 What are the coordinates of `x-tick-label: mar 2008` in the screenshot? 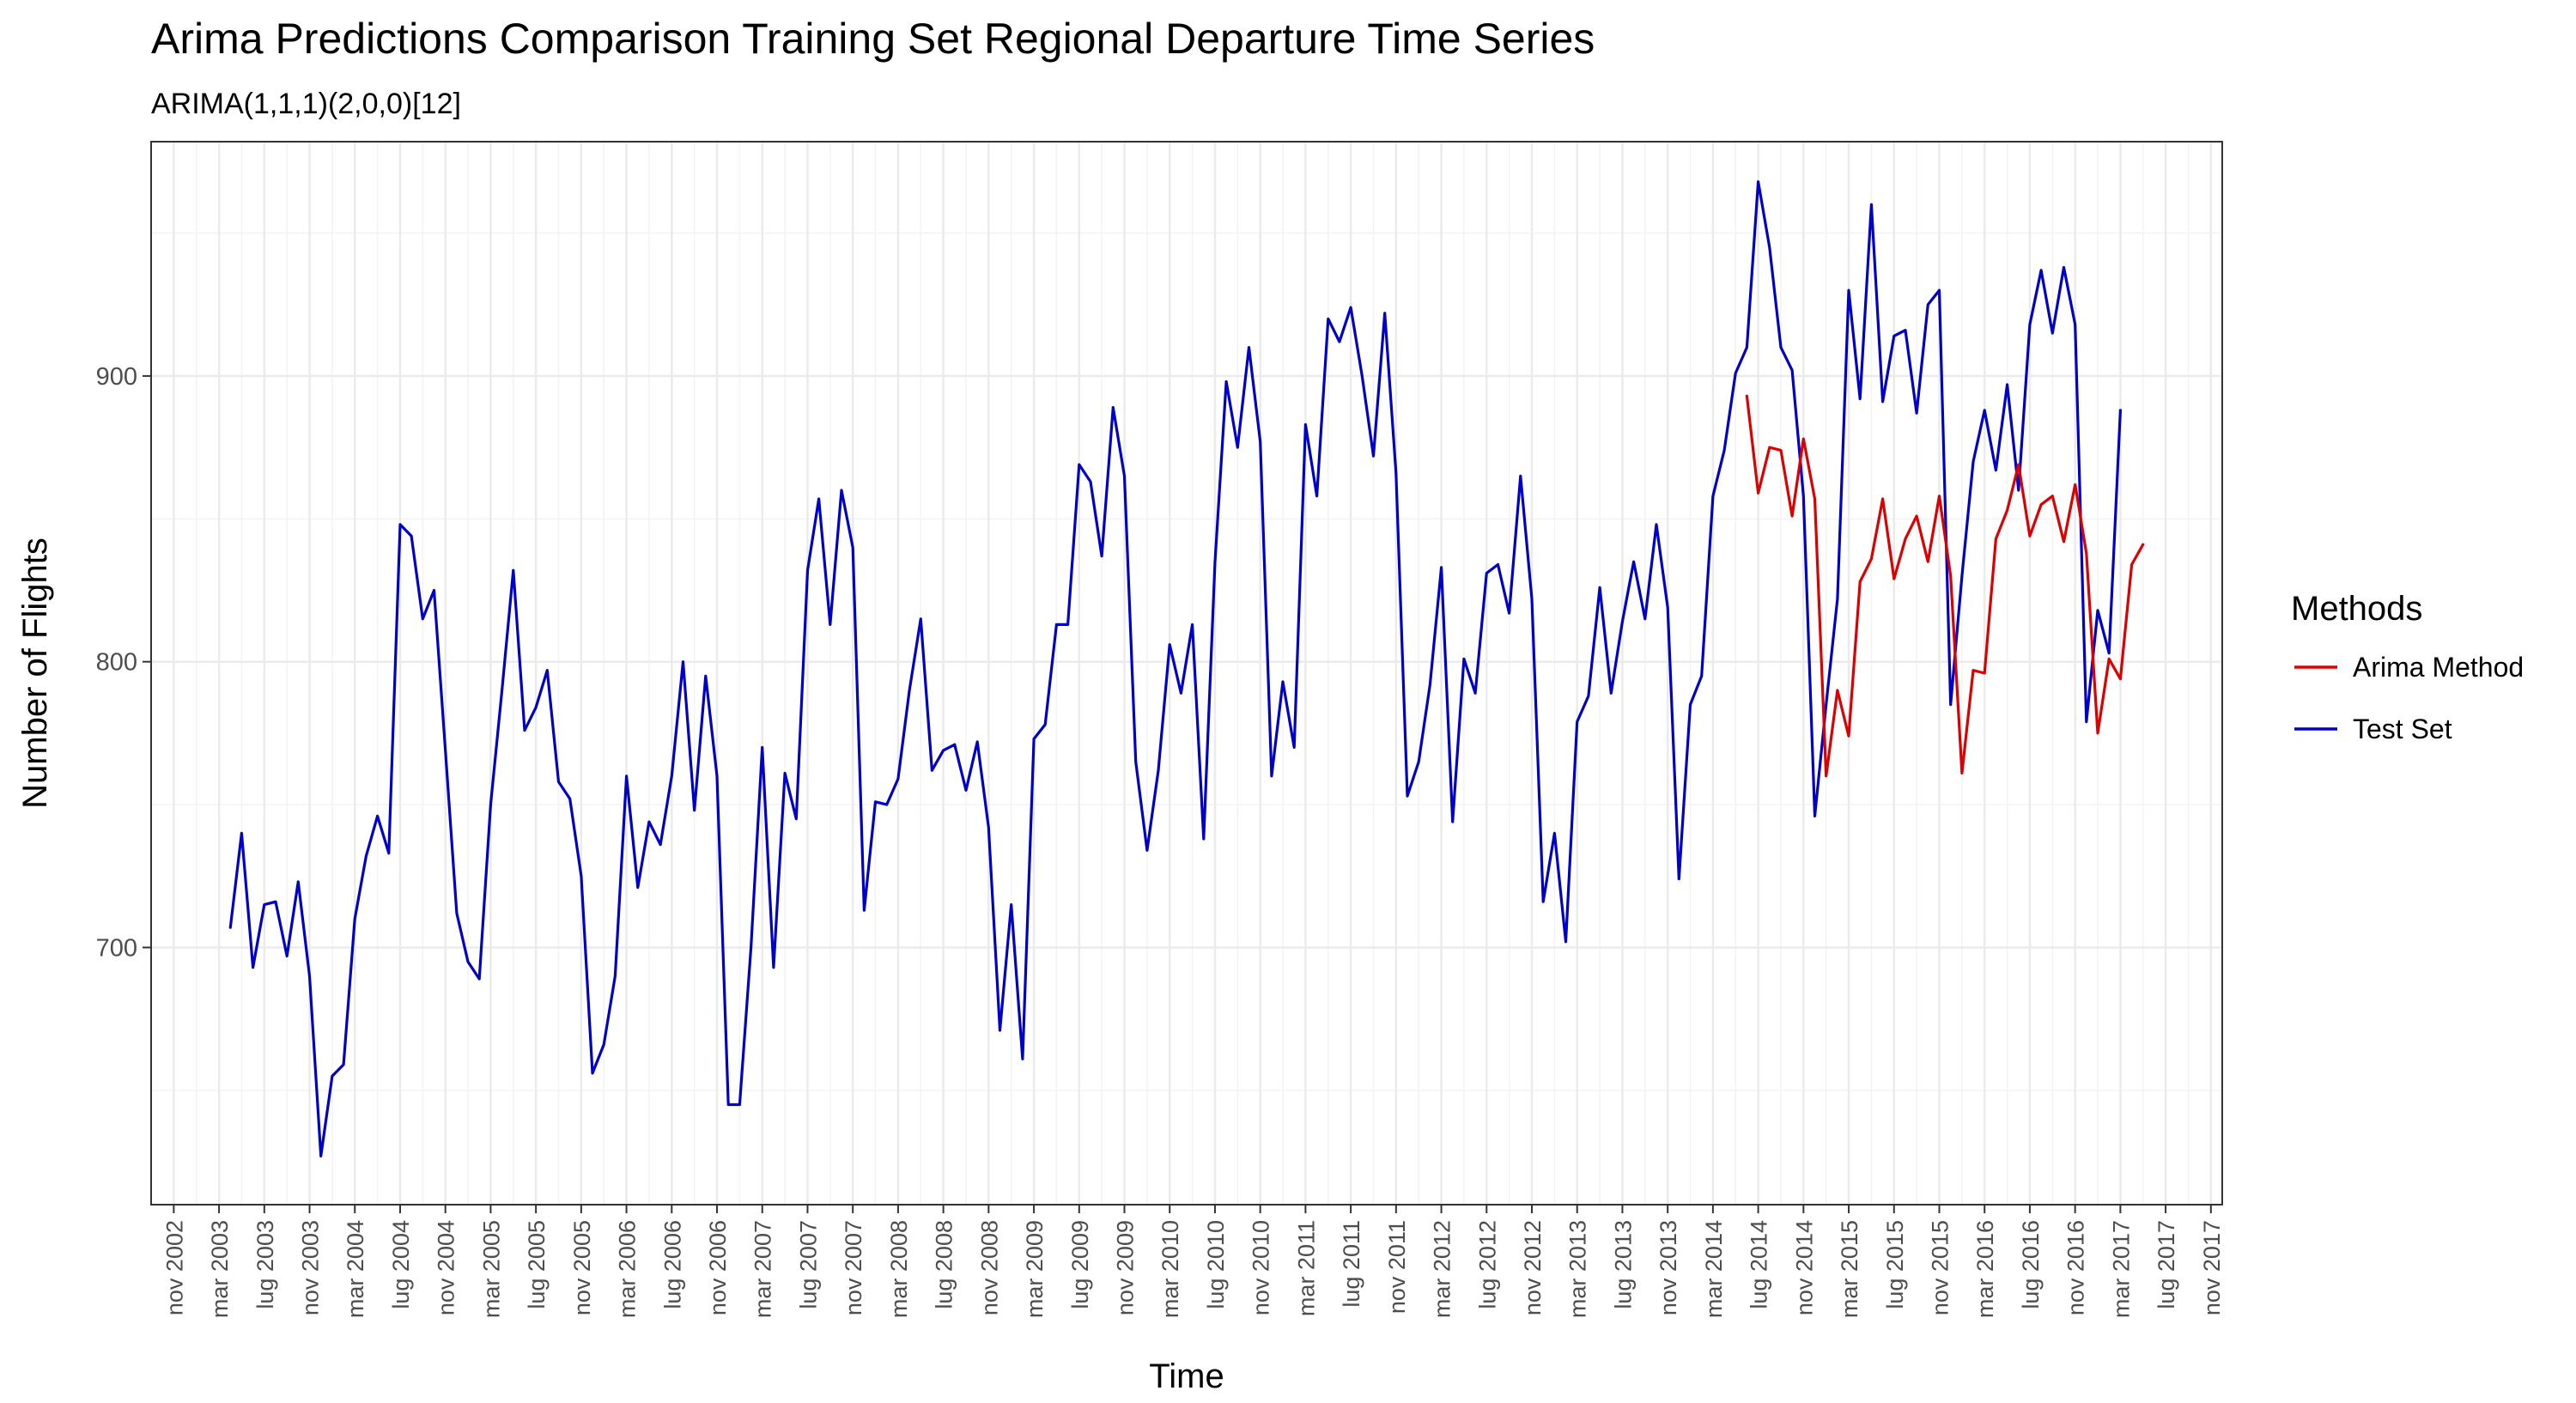 It's located at (899, 1269).